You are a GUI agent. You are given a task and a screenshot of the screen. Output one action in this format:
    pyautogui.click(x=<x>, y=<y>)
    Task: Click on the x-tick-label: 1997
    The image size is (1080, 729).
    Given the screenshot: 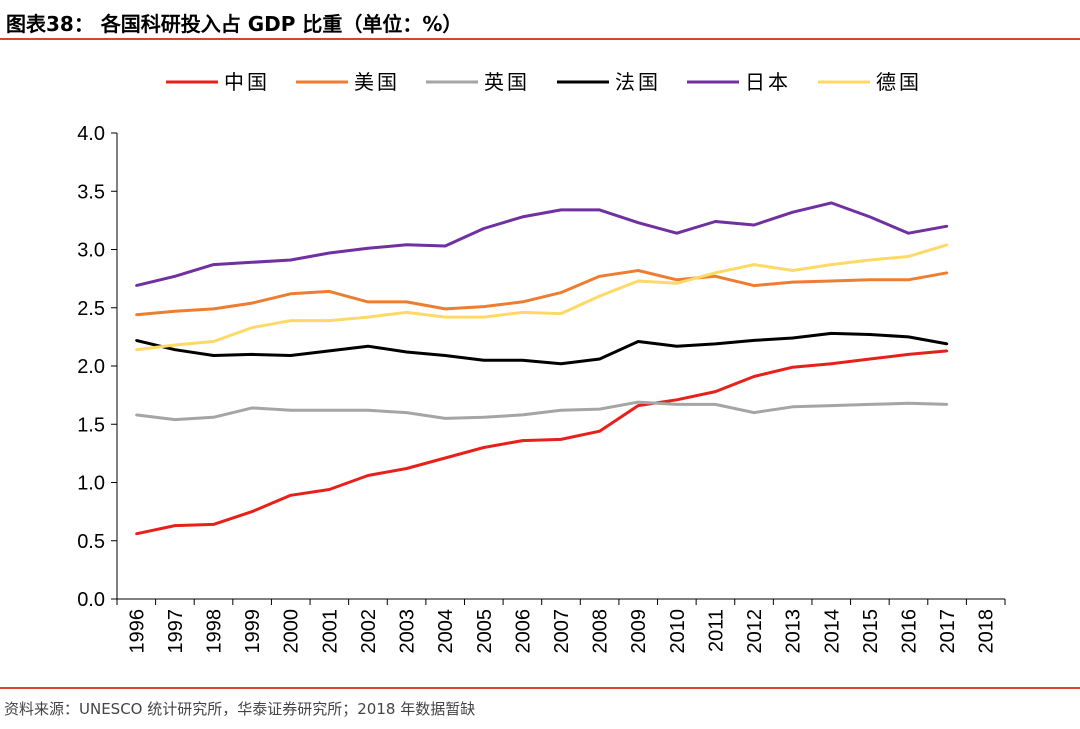 What is the action you would take?
    pyautogui.click(x=176, y=631)
    